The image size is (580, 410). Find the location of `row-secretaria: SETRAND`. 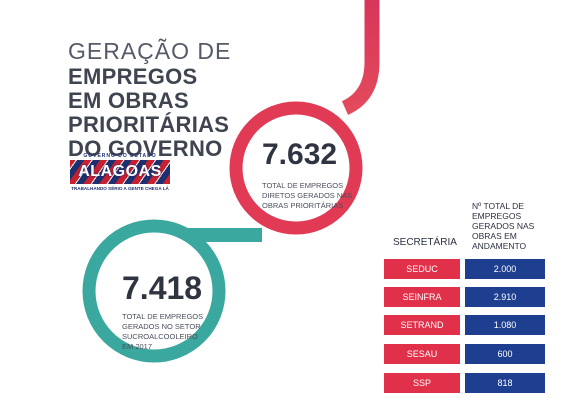

row-secretaria: SETRAND is located at coordinates (422, 325).